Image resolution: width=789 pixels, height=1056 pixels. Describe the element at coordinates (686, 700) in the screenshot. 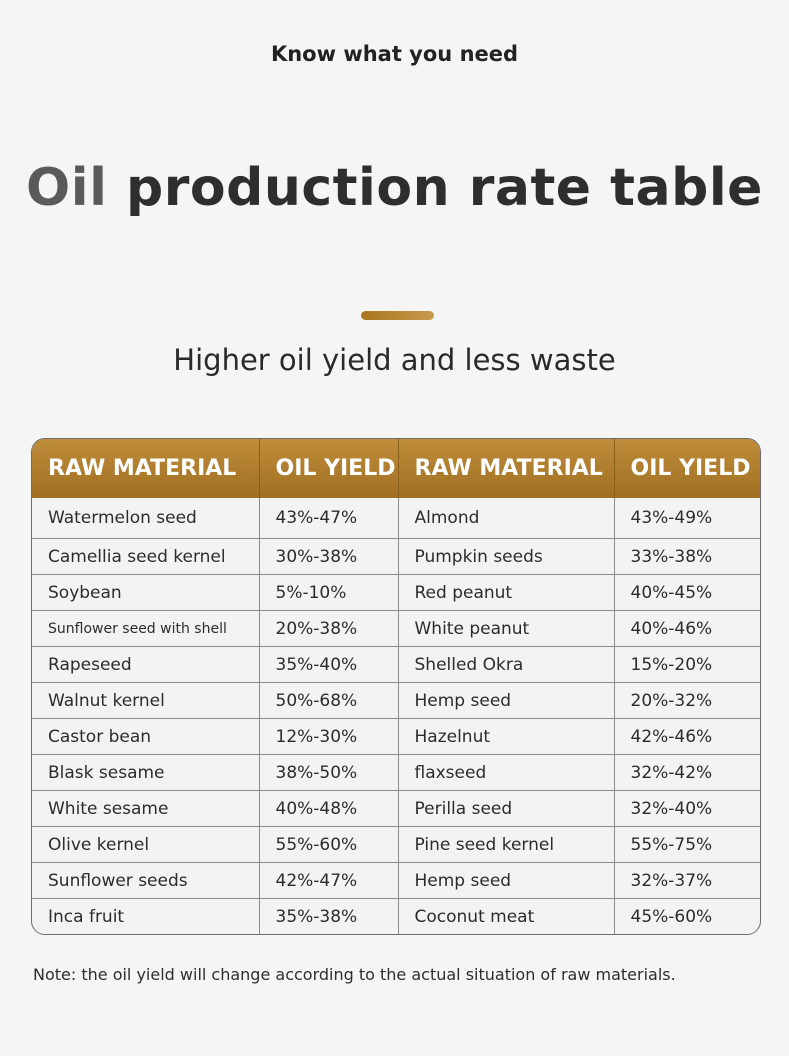

I see `yield-cell: 20%-32%` at that location.